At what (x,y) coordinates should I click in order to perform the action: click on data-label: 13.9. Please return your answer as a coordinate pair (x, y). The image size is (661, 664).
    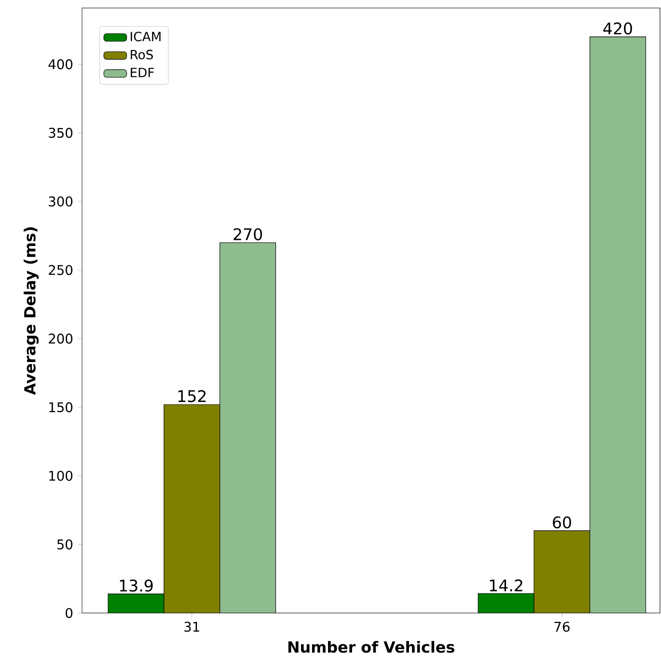
    Looking at the image, I should click on (136, 586).